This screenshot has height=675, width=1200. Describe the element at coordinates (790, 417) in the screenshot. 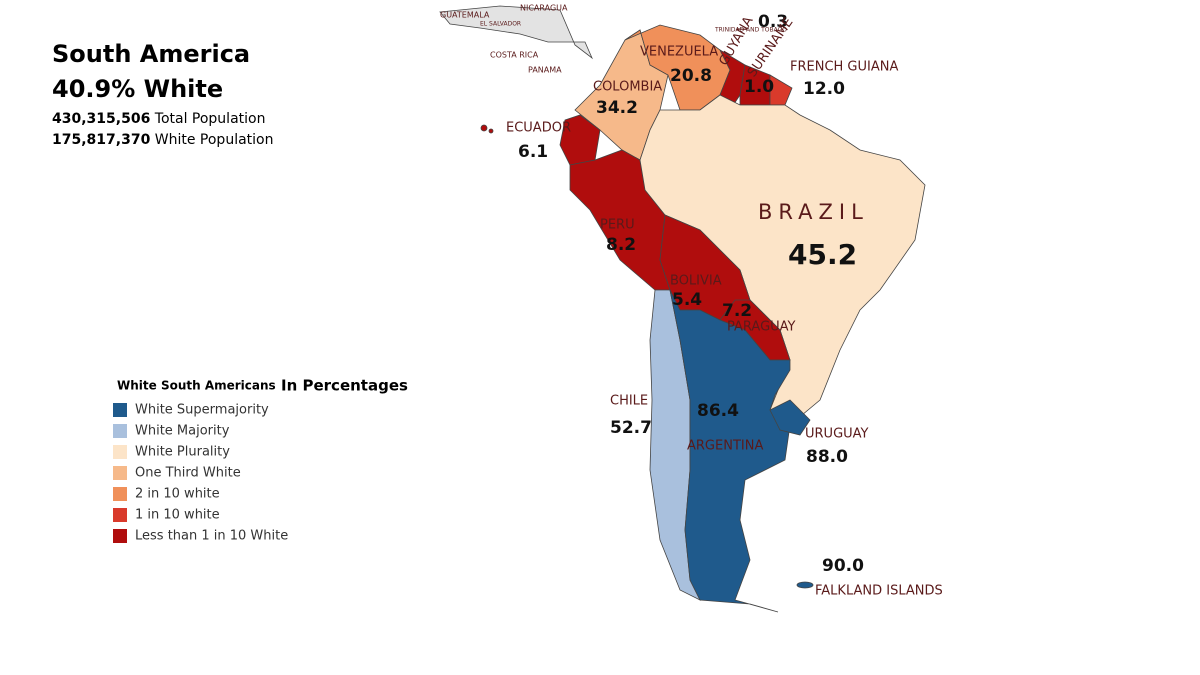

I see `uruguay` at that location.